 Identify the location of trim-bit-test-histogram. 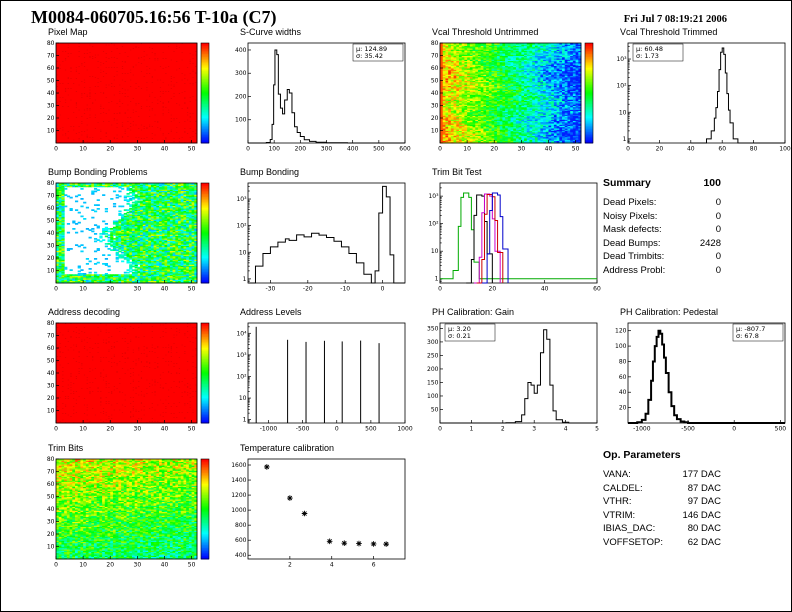
(510, 237).